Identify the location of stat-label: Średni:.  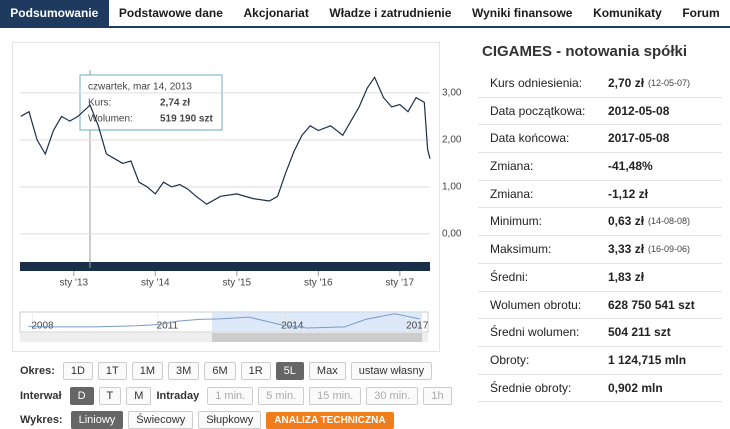
(509, 276).